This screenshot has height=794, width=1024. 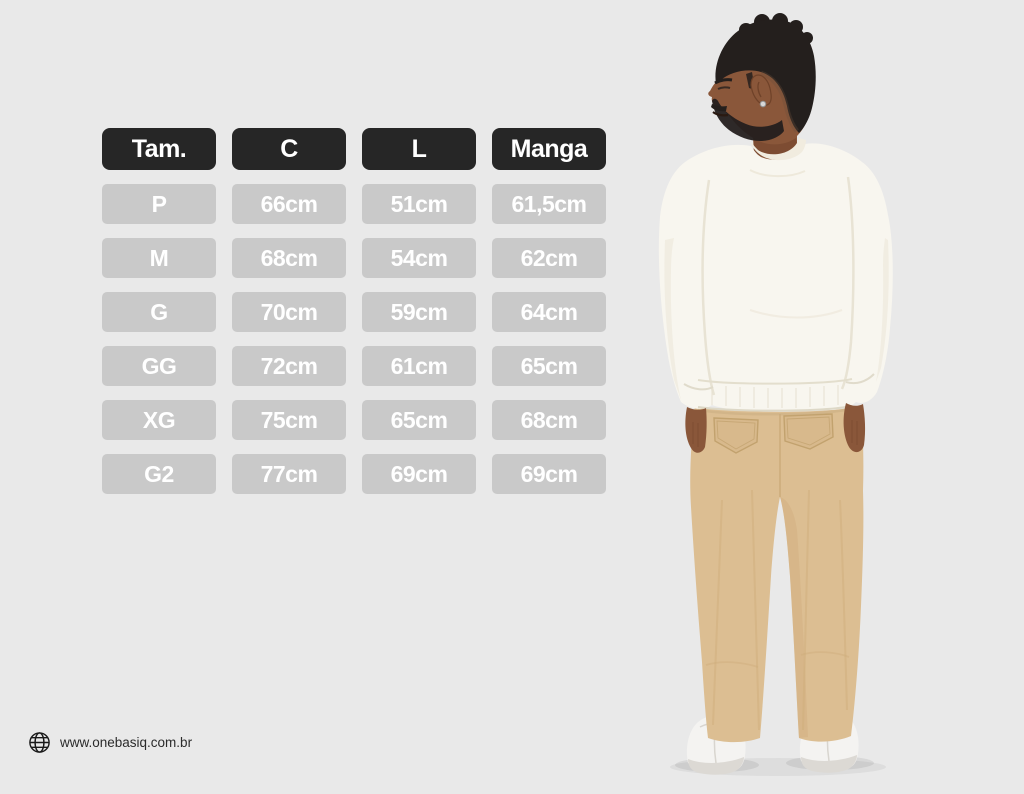 I want to click on right-cuff, so click(x=860, y=379).